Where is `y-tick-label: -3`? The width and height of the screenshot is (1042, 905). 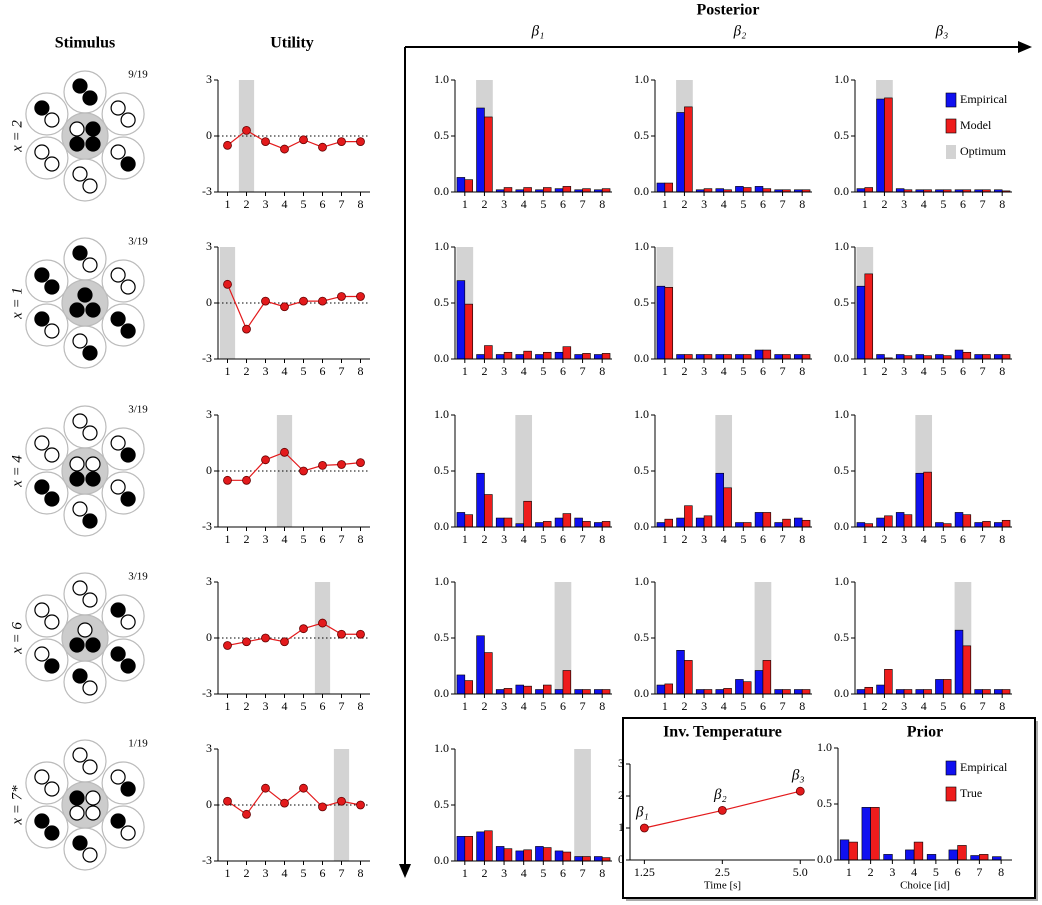 y-tick-label: -3 is located at coordinates (207, 358).